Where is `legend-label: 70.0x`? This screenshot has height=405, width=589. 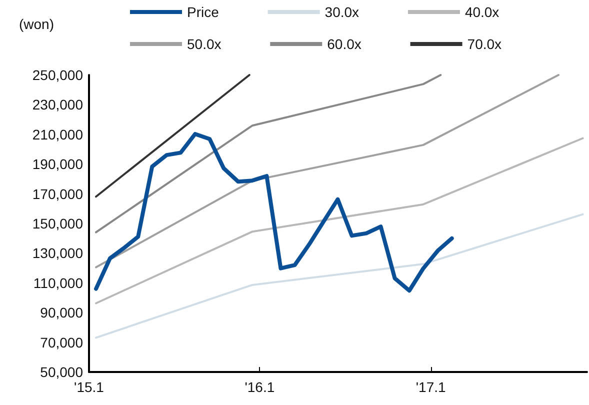
legend-label: 70.0x is located at coordinates (503, 44).